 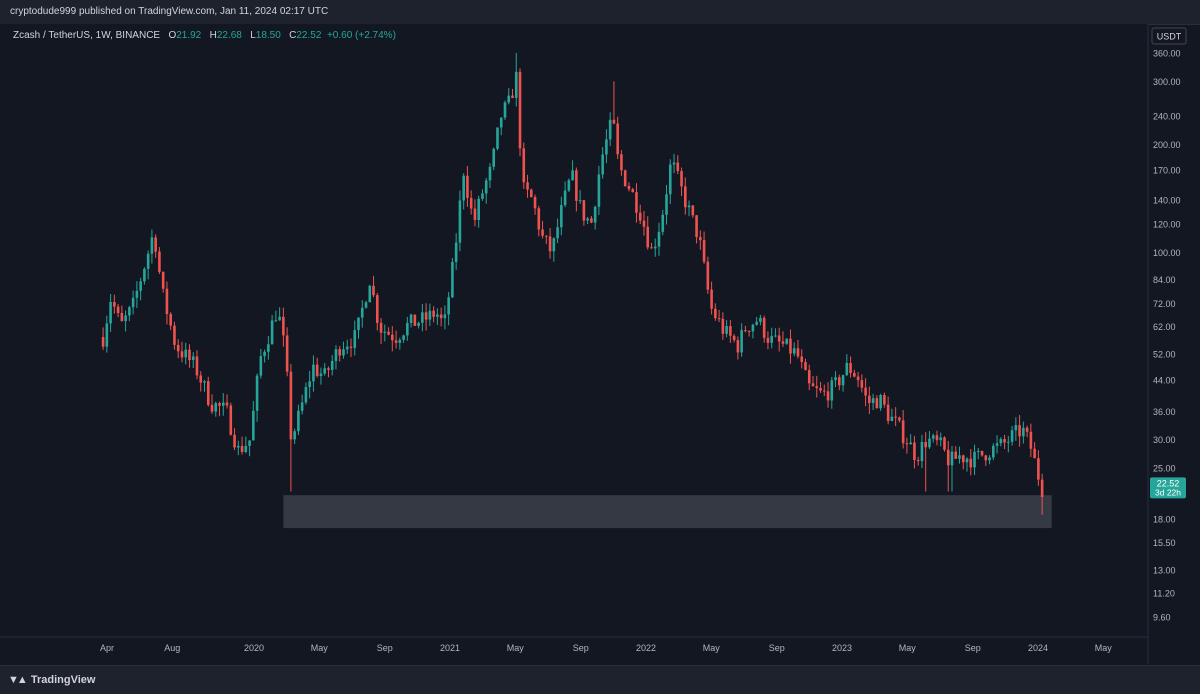 I want to click on price-tick-label: 200.00, so click(x=1167, y=145).